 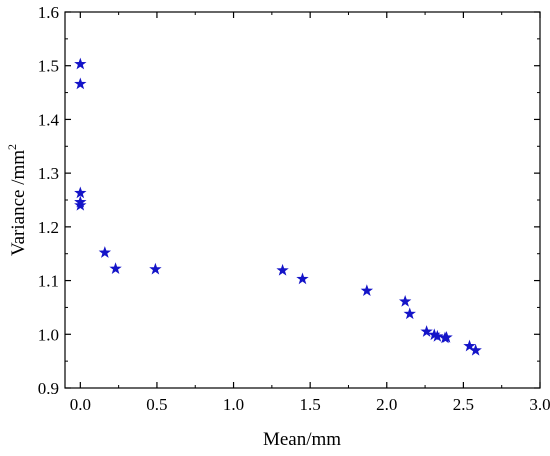 What do you see at coordinates (49, 119) in the screenshot?
I see `y-tick-label: 1.4` at bounding box center [49, 119].